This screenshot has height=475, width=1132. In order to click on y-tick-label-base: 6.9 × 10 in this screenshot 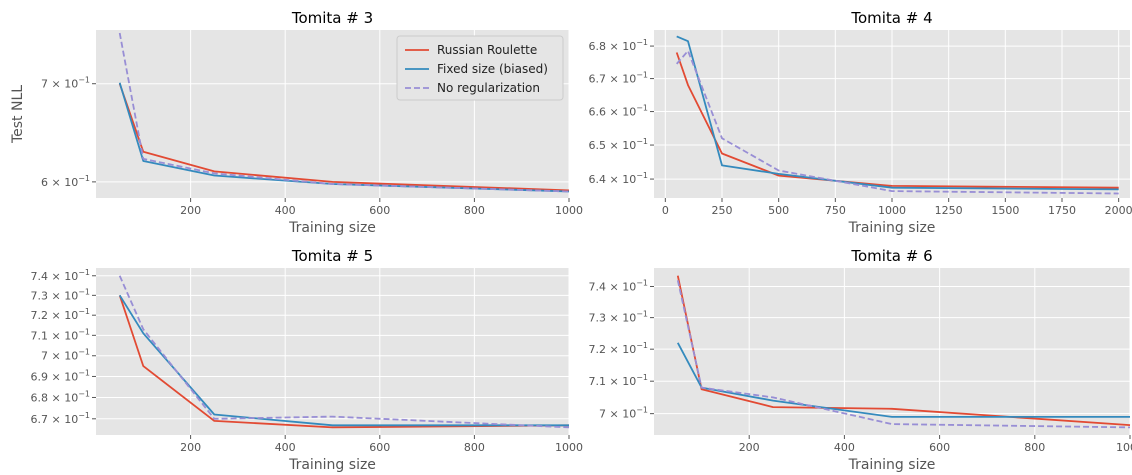, I will do `click(55, 376)`.